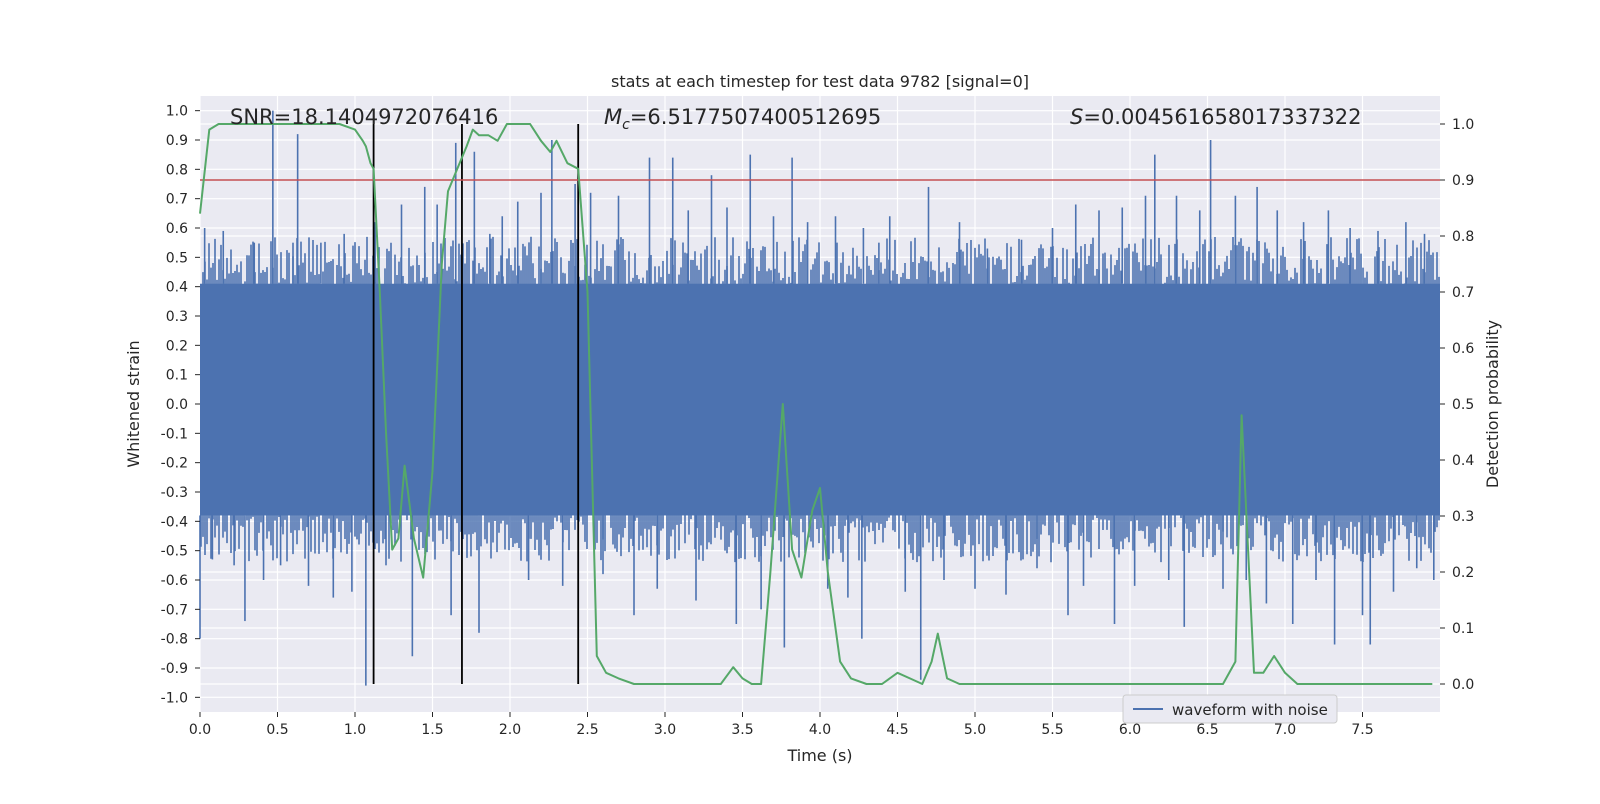  What do you see at coordinates (975, 730) in the screenshot?
I see `x-tick-label: 5.0` at bounding box center [975, 730].